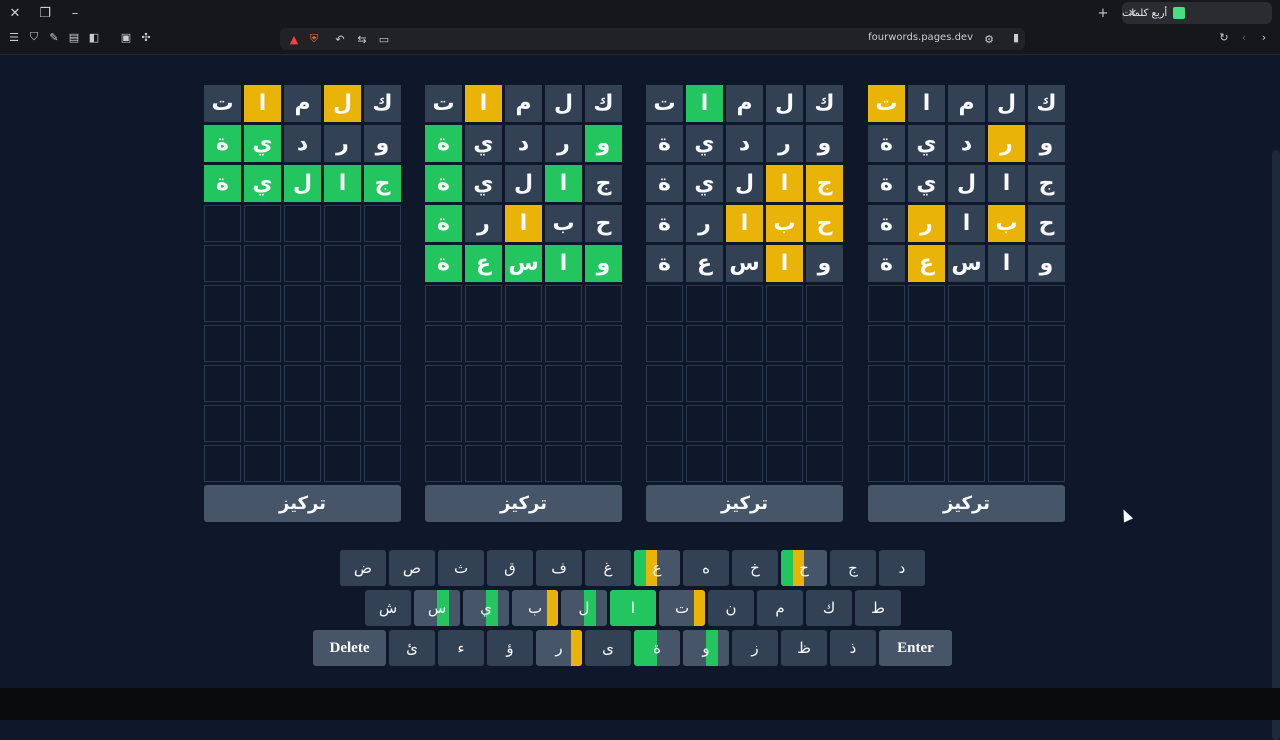 This screenshot has width=1280, height=740. I want to click on keyboard-key: ن, so click(731, 608).